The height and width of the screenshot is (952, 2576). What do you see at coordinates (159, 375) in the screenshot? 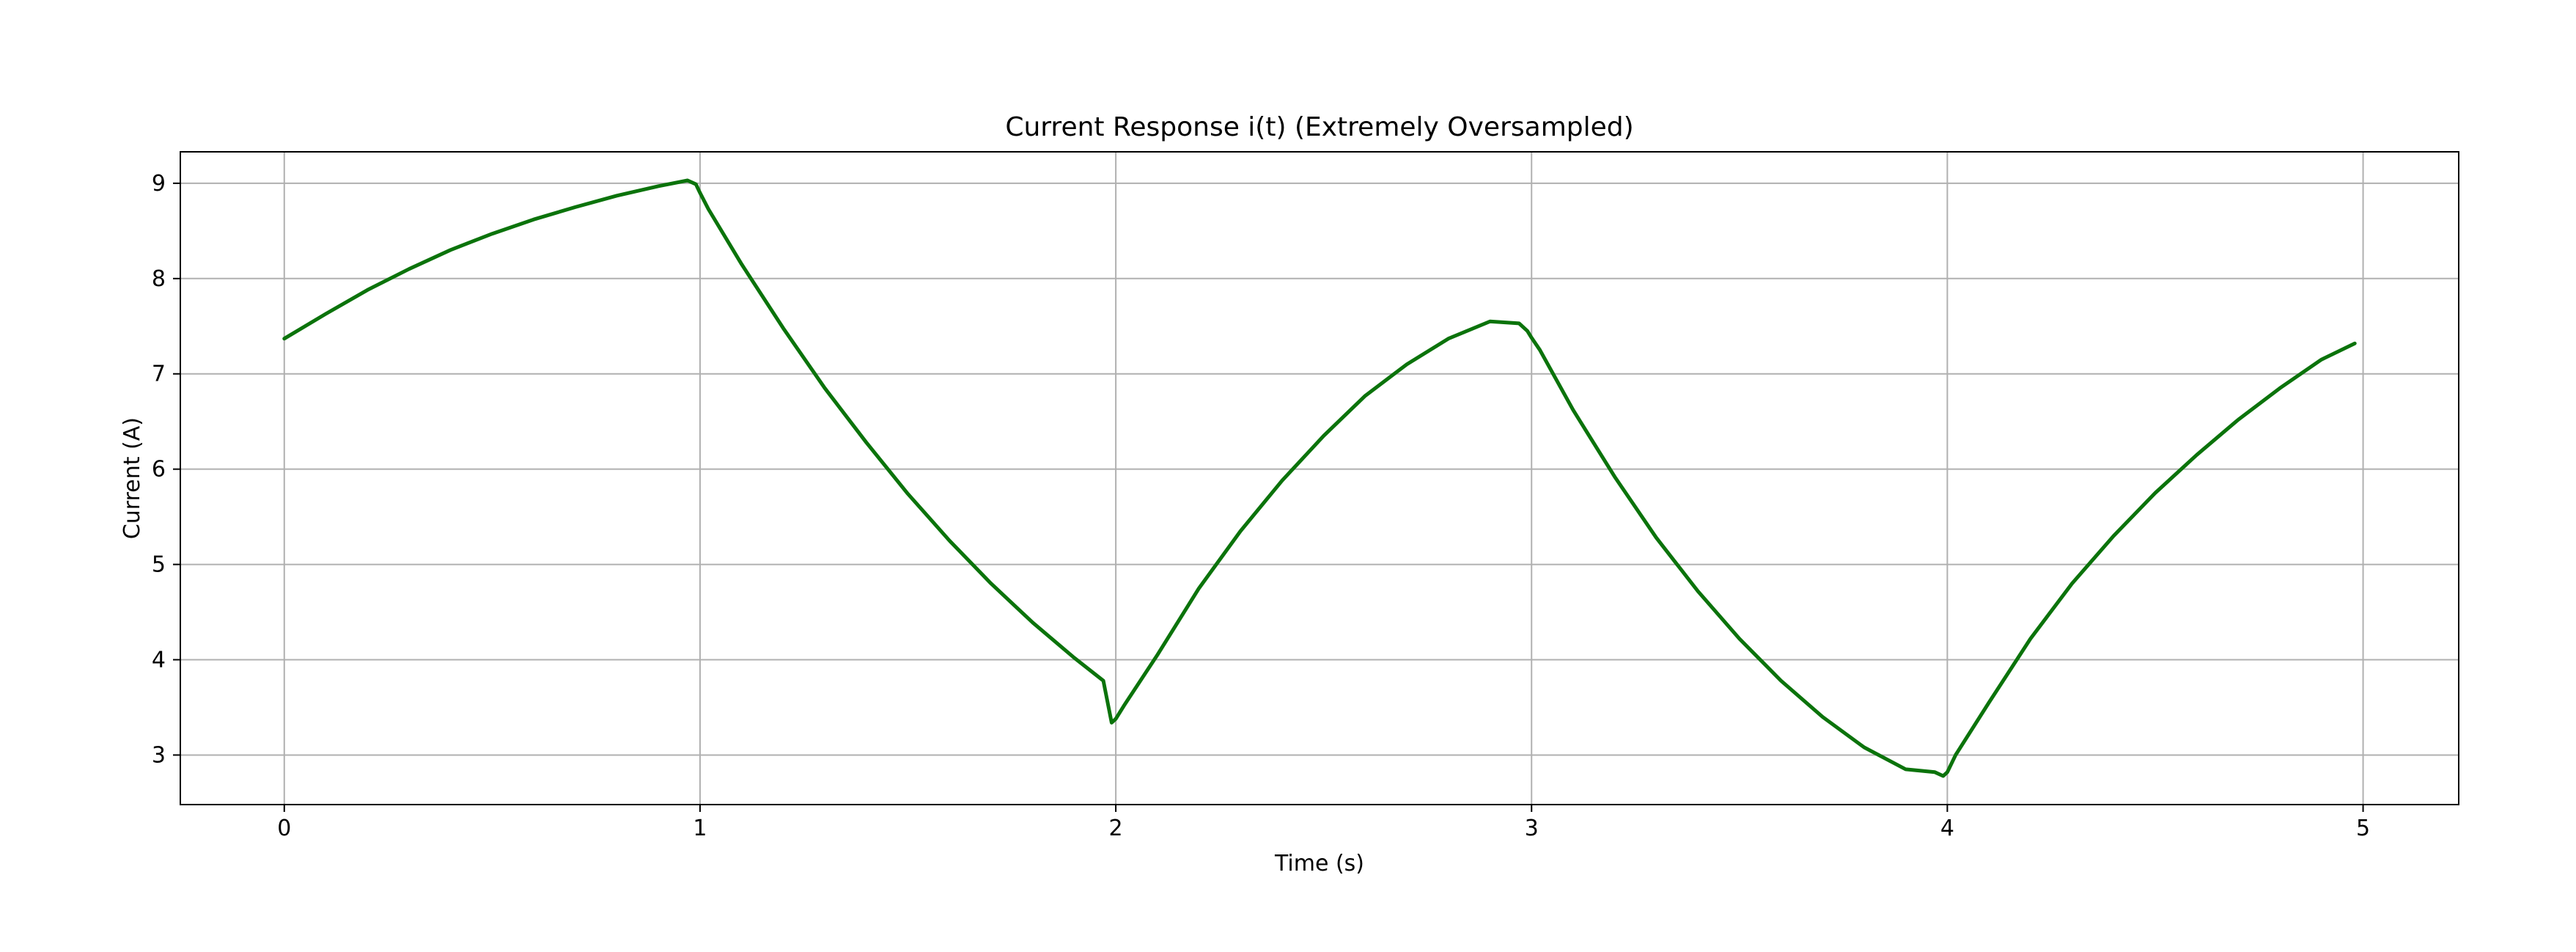
I see `y-tick-label: 7` at bounding box center [159, 375].